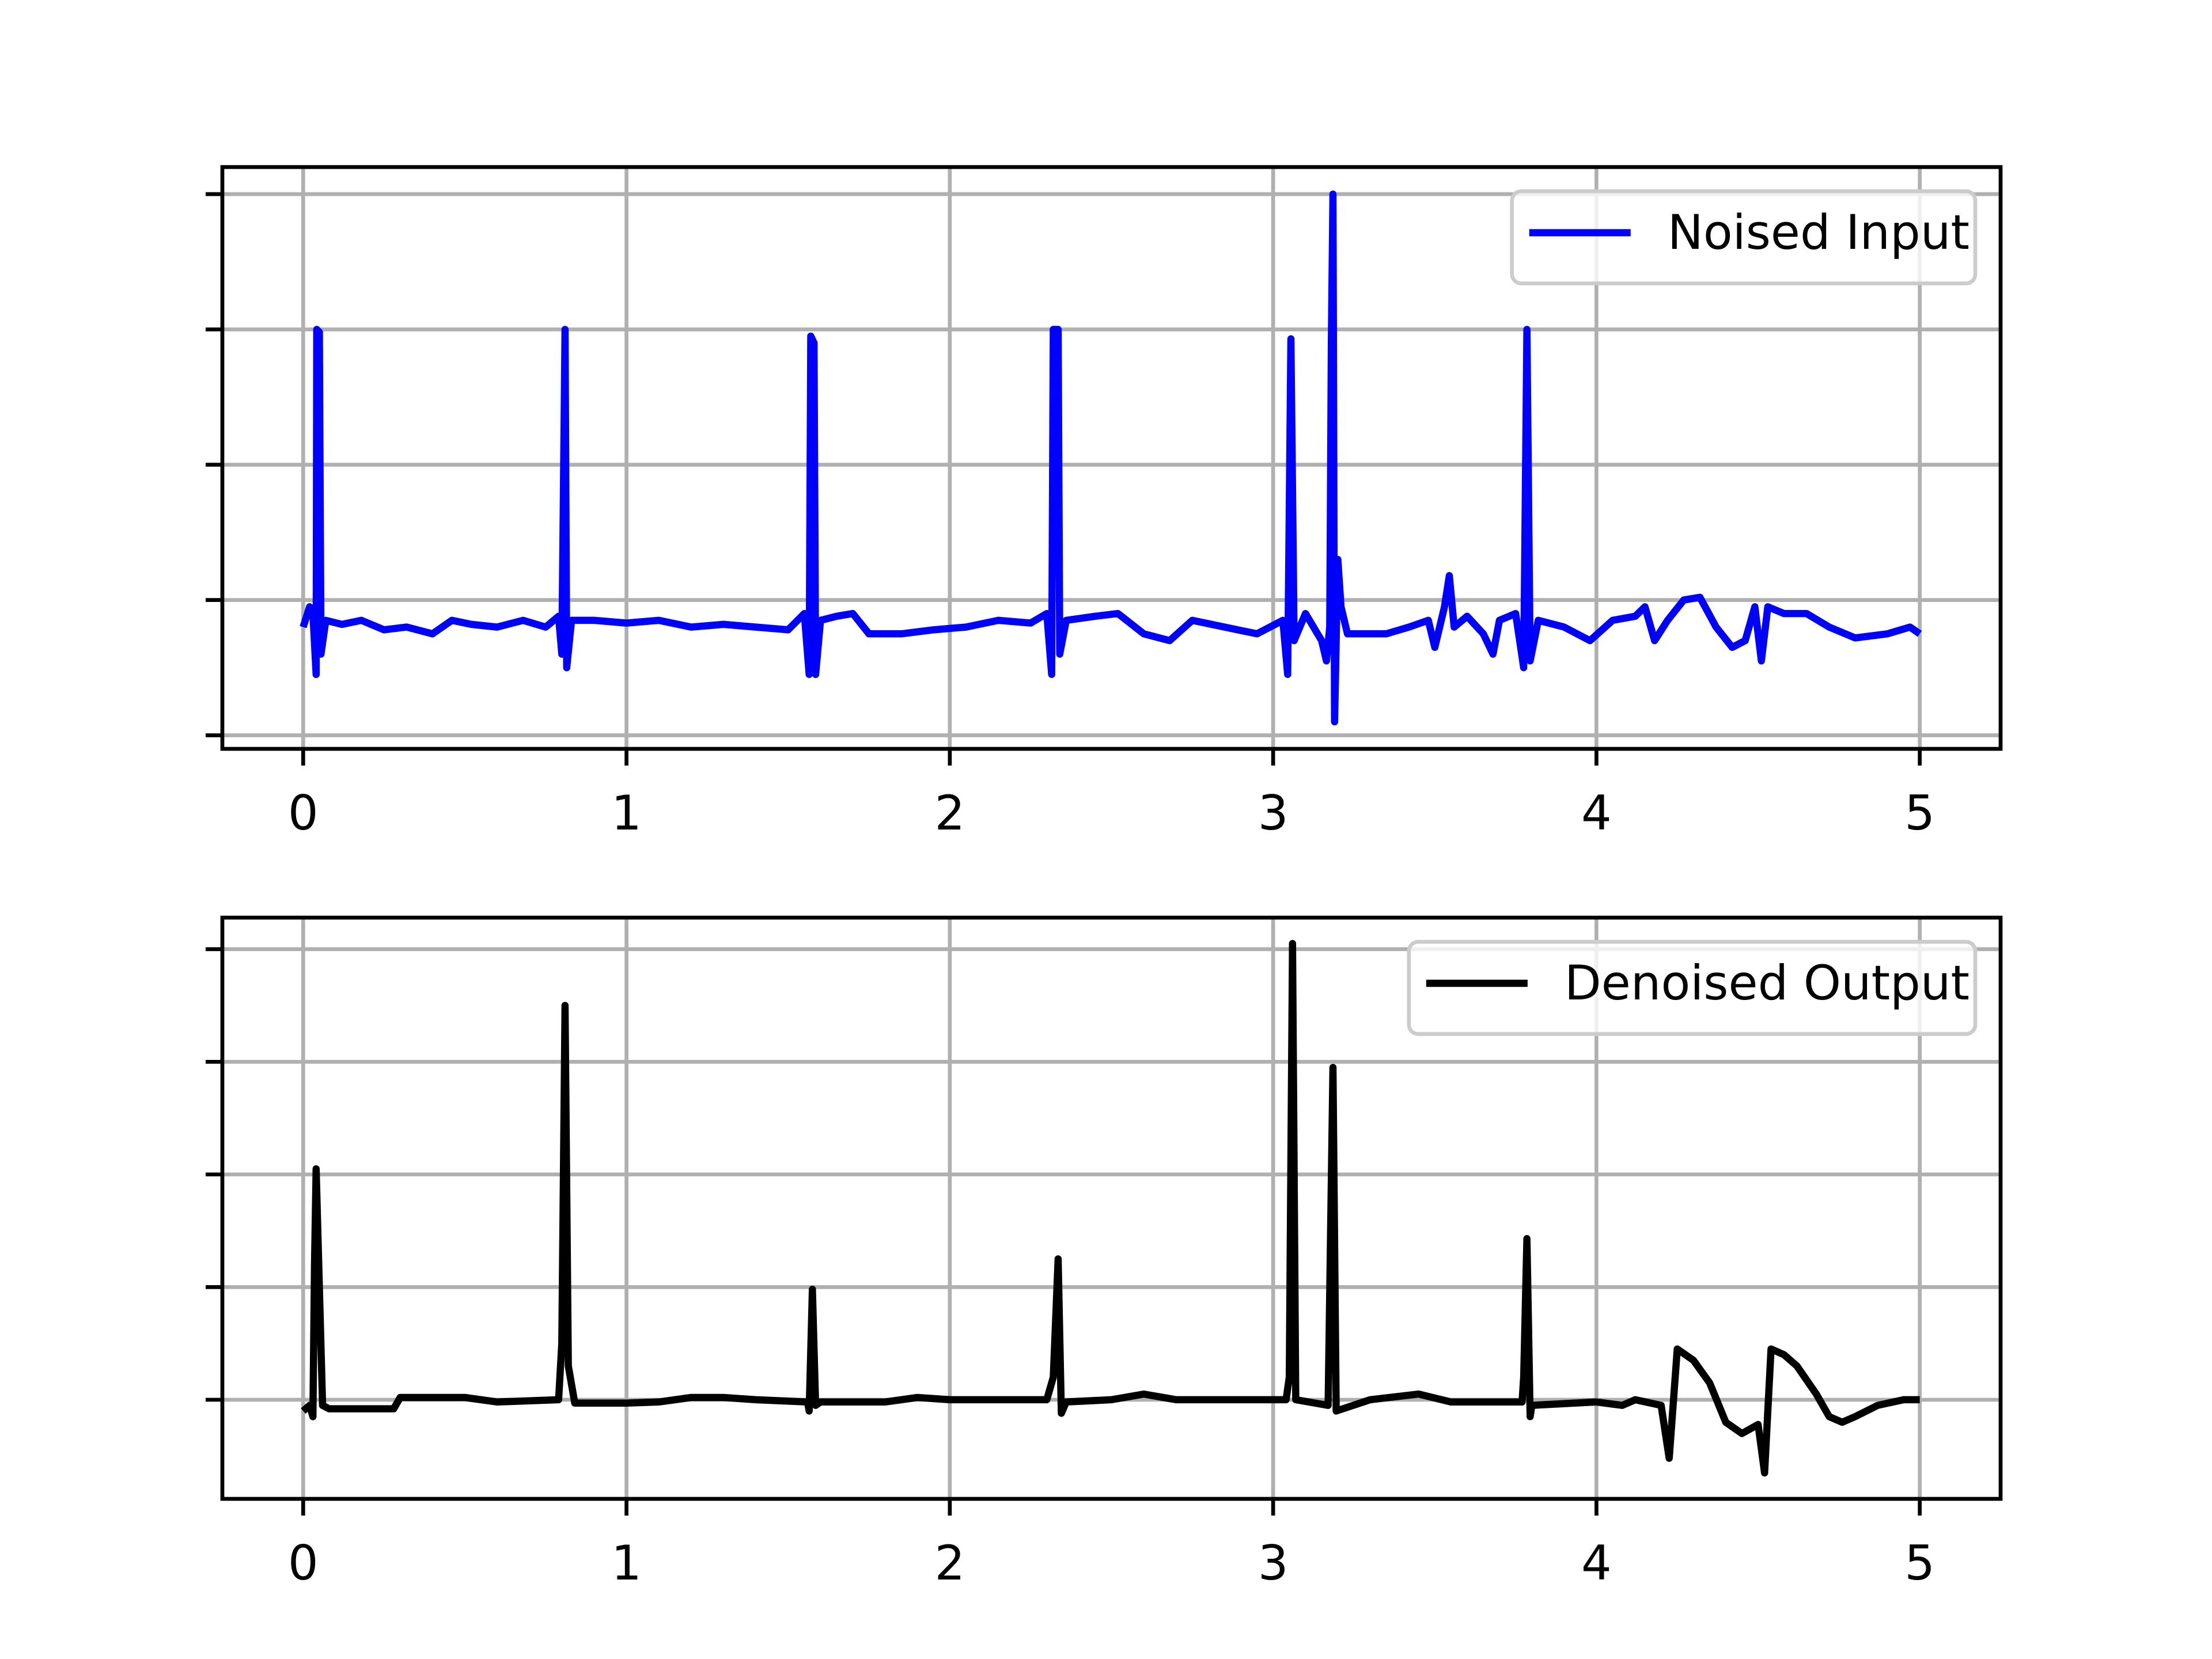  I want to click on legend: Noised Input, so click(1744, 237).